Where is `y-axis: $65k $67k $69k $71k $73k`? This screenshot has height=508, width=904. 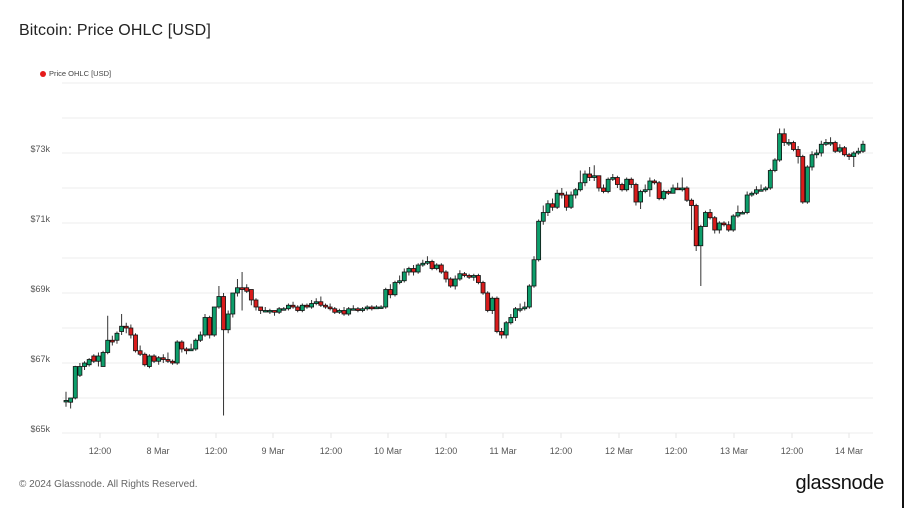
y-axis: $65k $67k $69k $71k $73k is located at coordinates (40, 289).